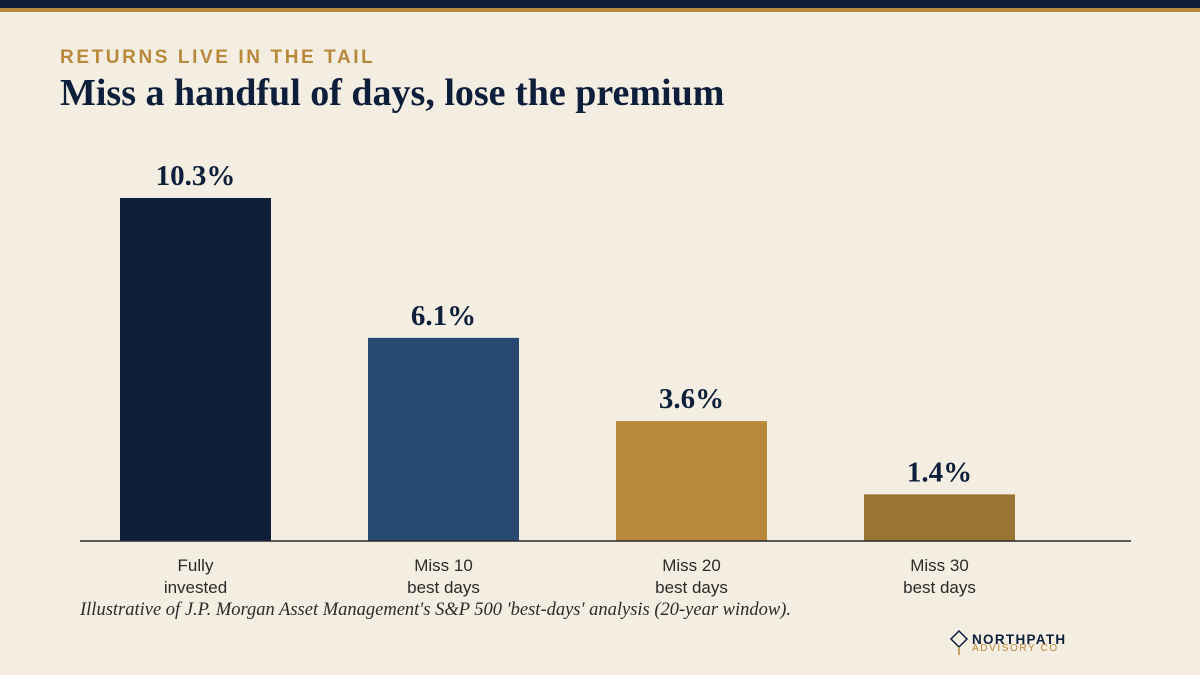 The height and width of the screenshot is (675, 1200). What do you see at coordinates (691, 399) in the screenshot?
I see `bar-value-label-3: 3.6%` at bounding box center [691, 399].